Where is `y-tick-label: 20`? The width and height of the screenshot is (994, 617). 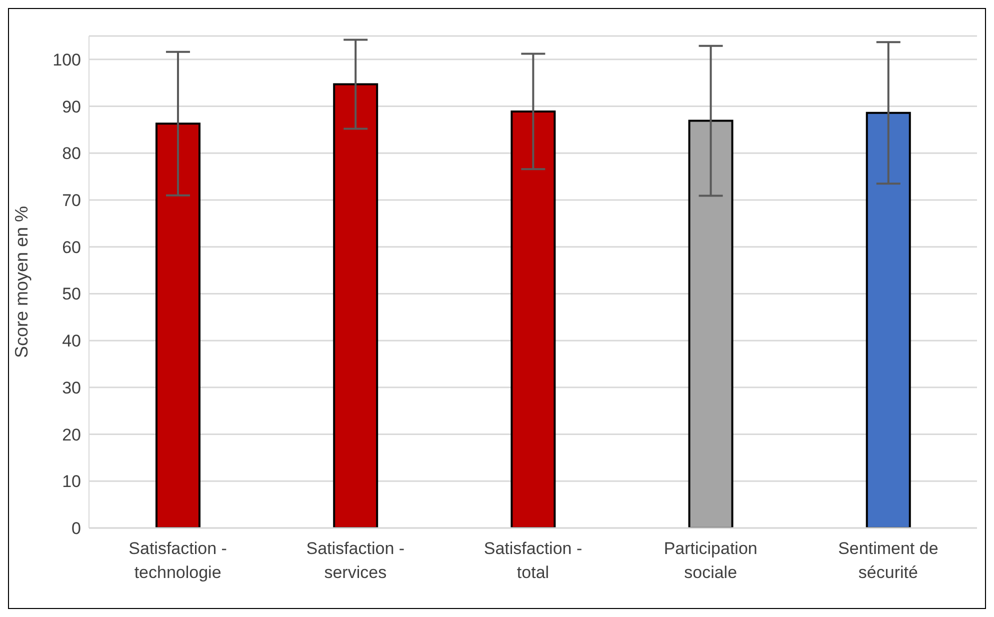 y-tick-label: 20 is located at coordinates (71, 434).